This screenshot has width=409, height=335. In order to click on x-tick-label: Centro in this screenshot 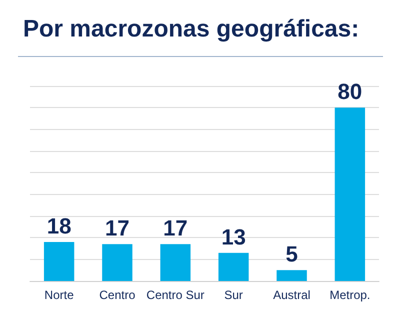, I will do `click(117, 295)`.